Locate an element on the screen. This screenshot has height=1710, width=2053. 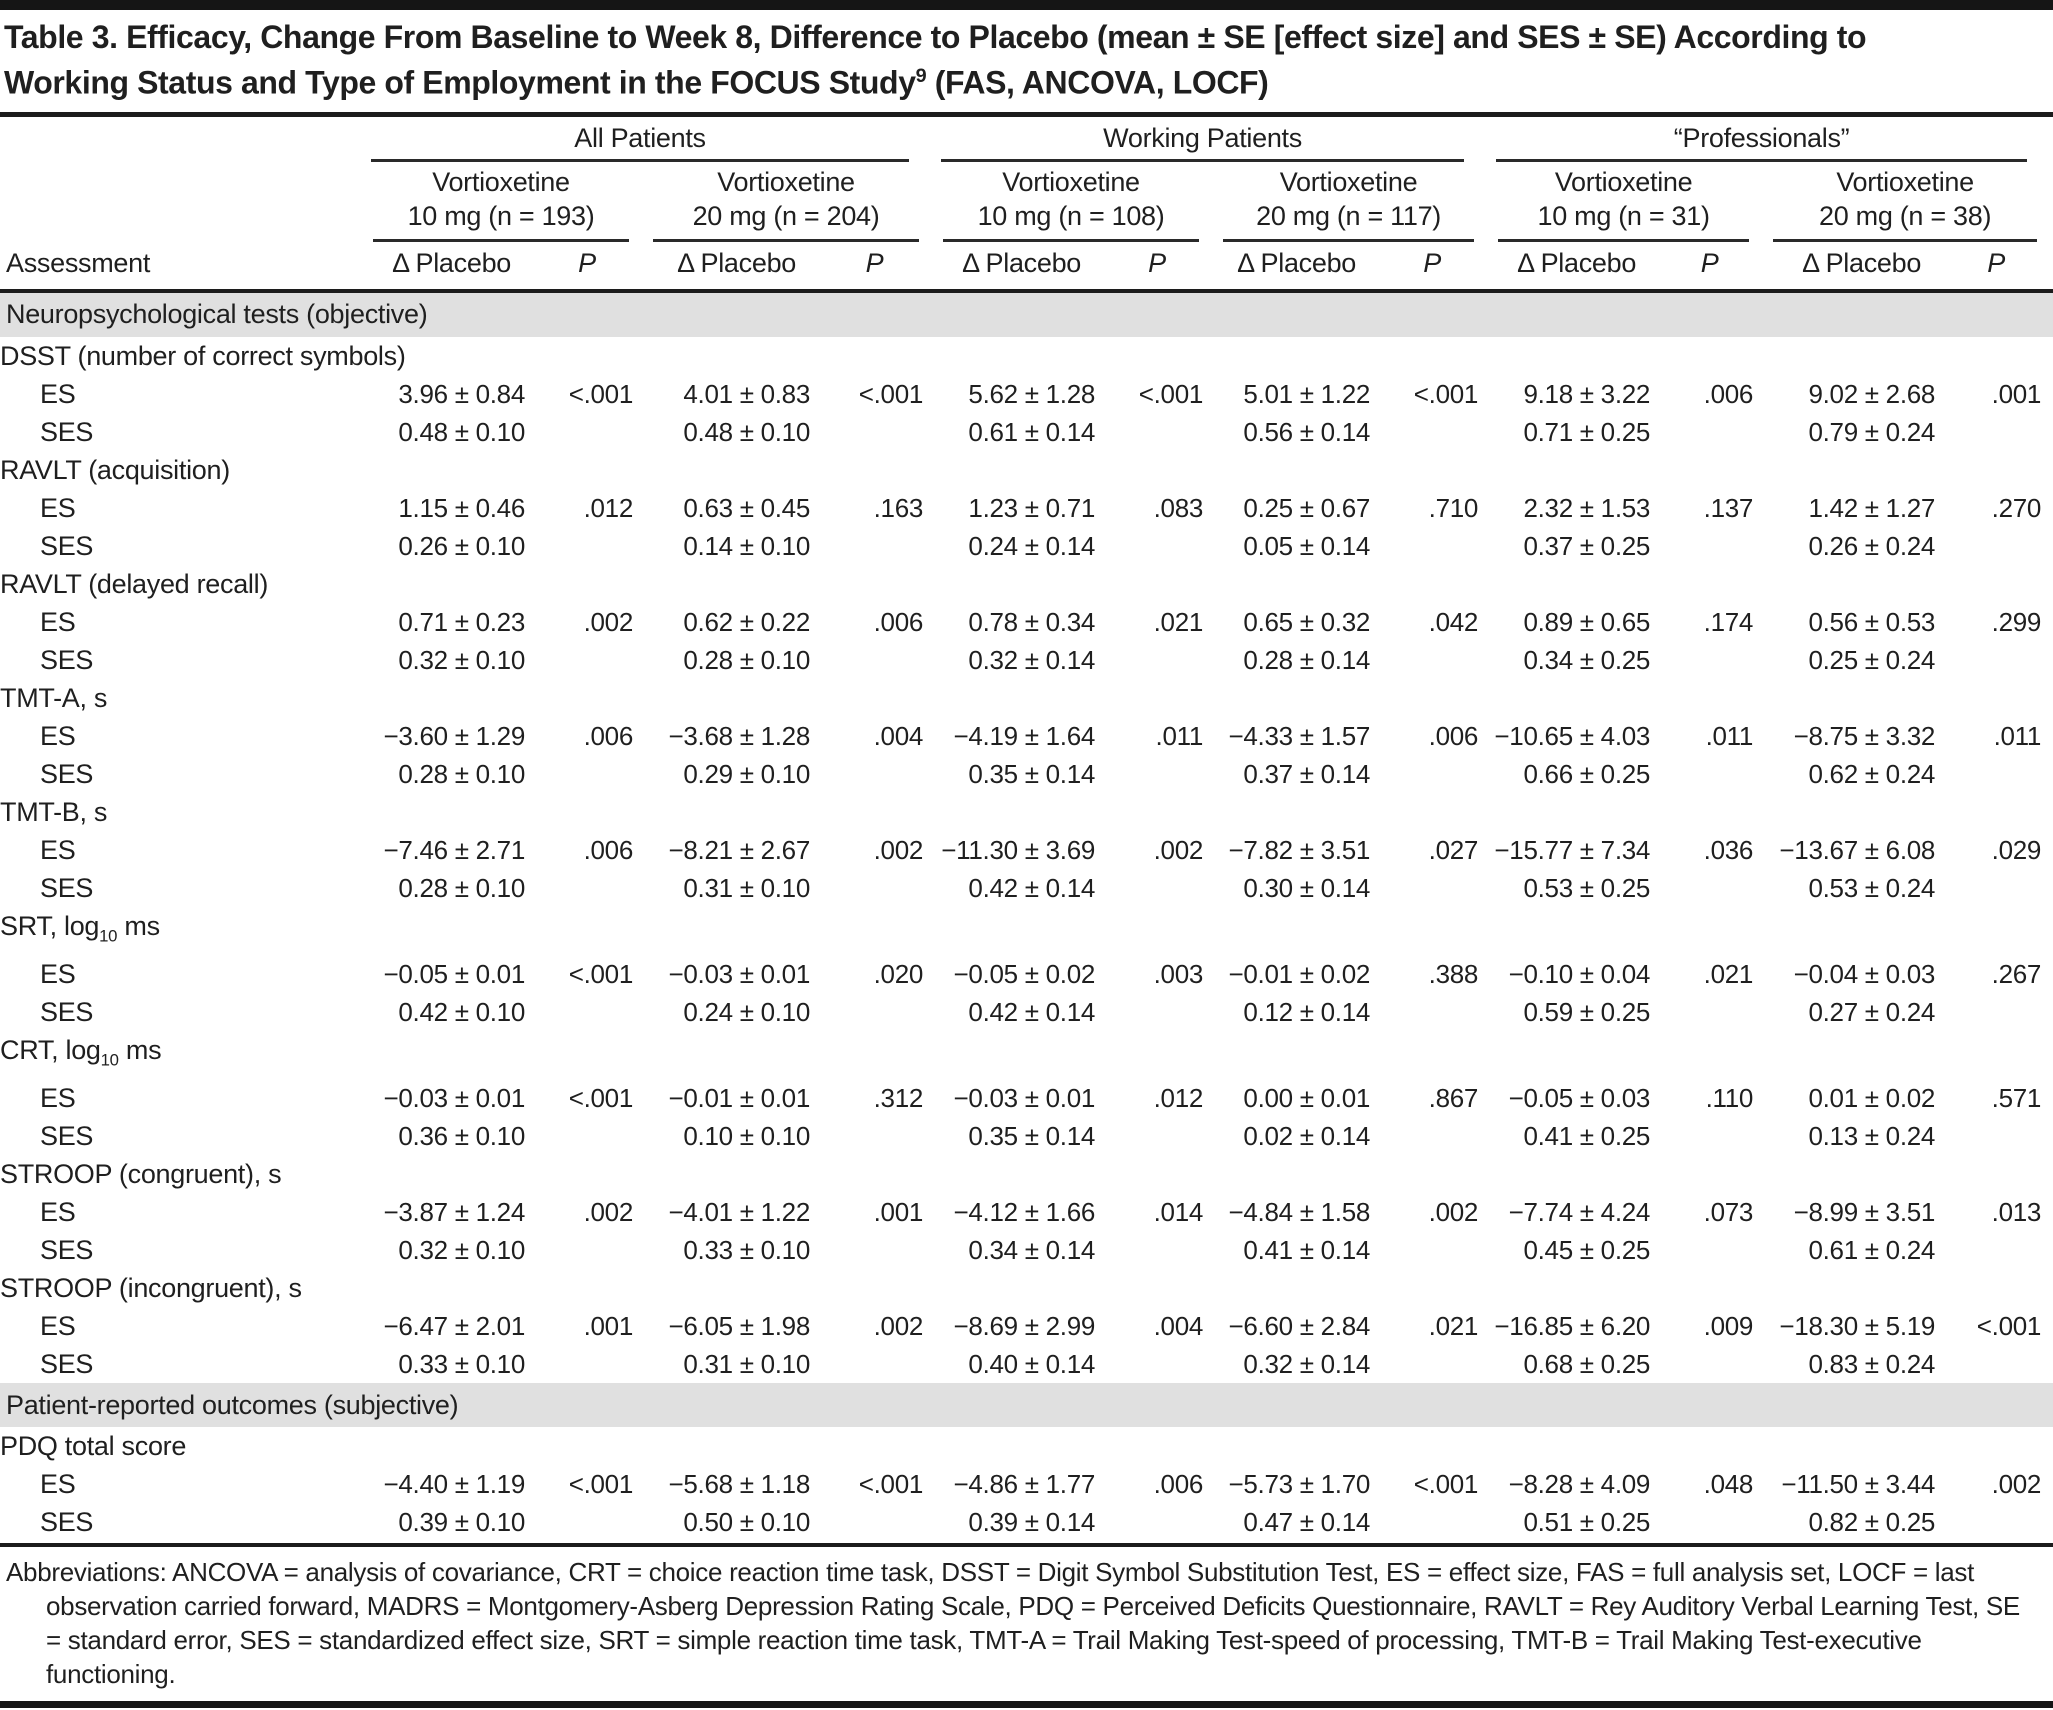
delta-placebo-value: 0.24 ± 0.14 is located at coordinates (1032, 545).